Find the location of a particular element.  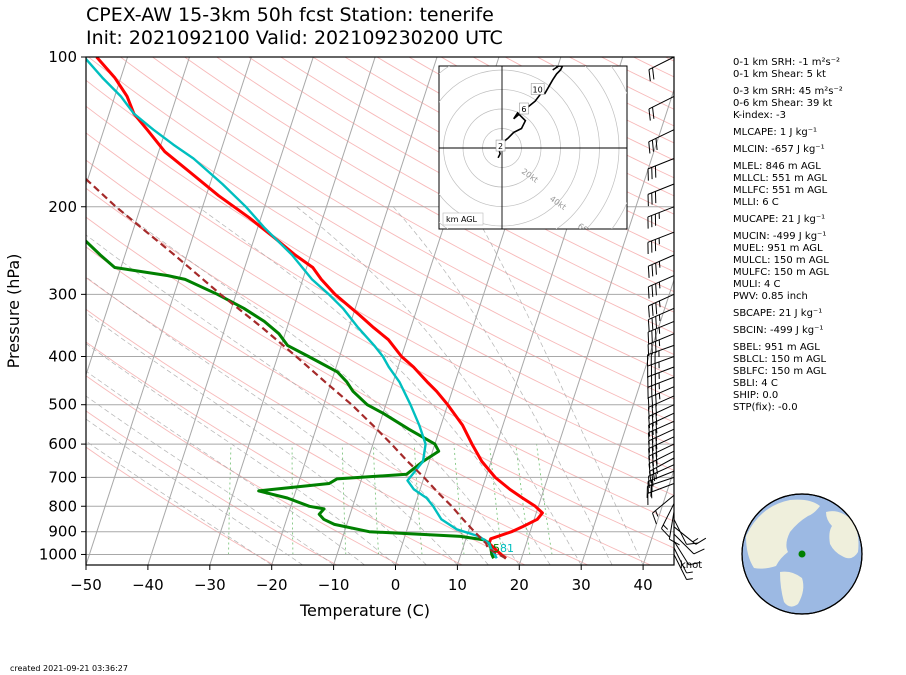

y-tick-label: 100 is located at coordinates (62, 57).